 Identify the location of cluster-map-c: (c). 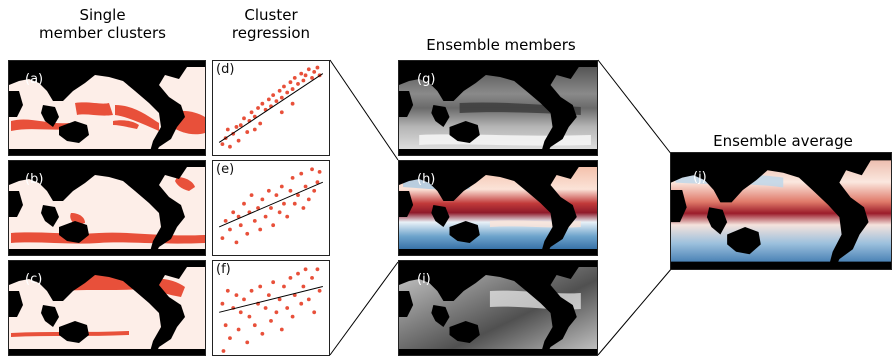
(107, 308).